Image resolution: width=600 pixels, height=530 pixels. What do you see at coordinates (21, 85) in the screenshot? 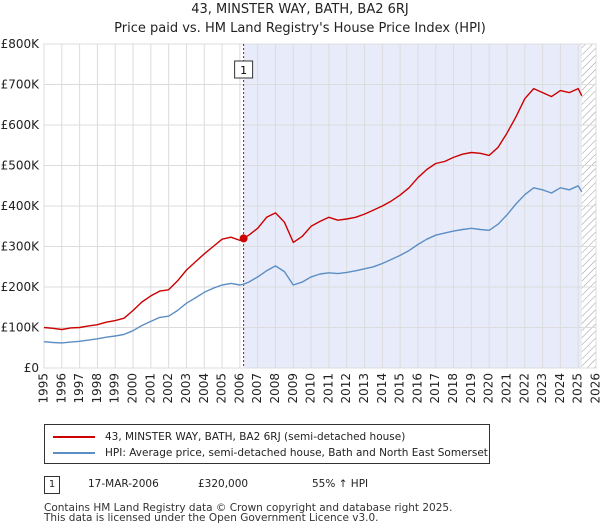
I see `y-tick-label: £700K` at bounding box center [21, 85].